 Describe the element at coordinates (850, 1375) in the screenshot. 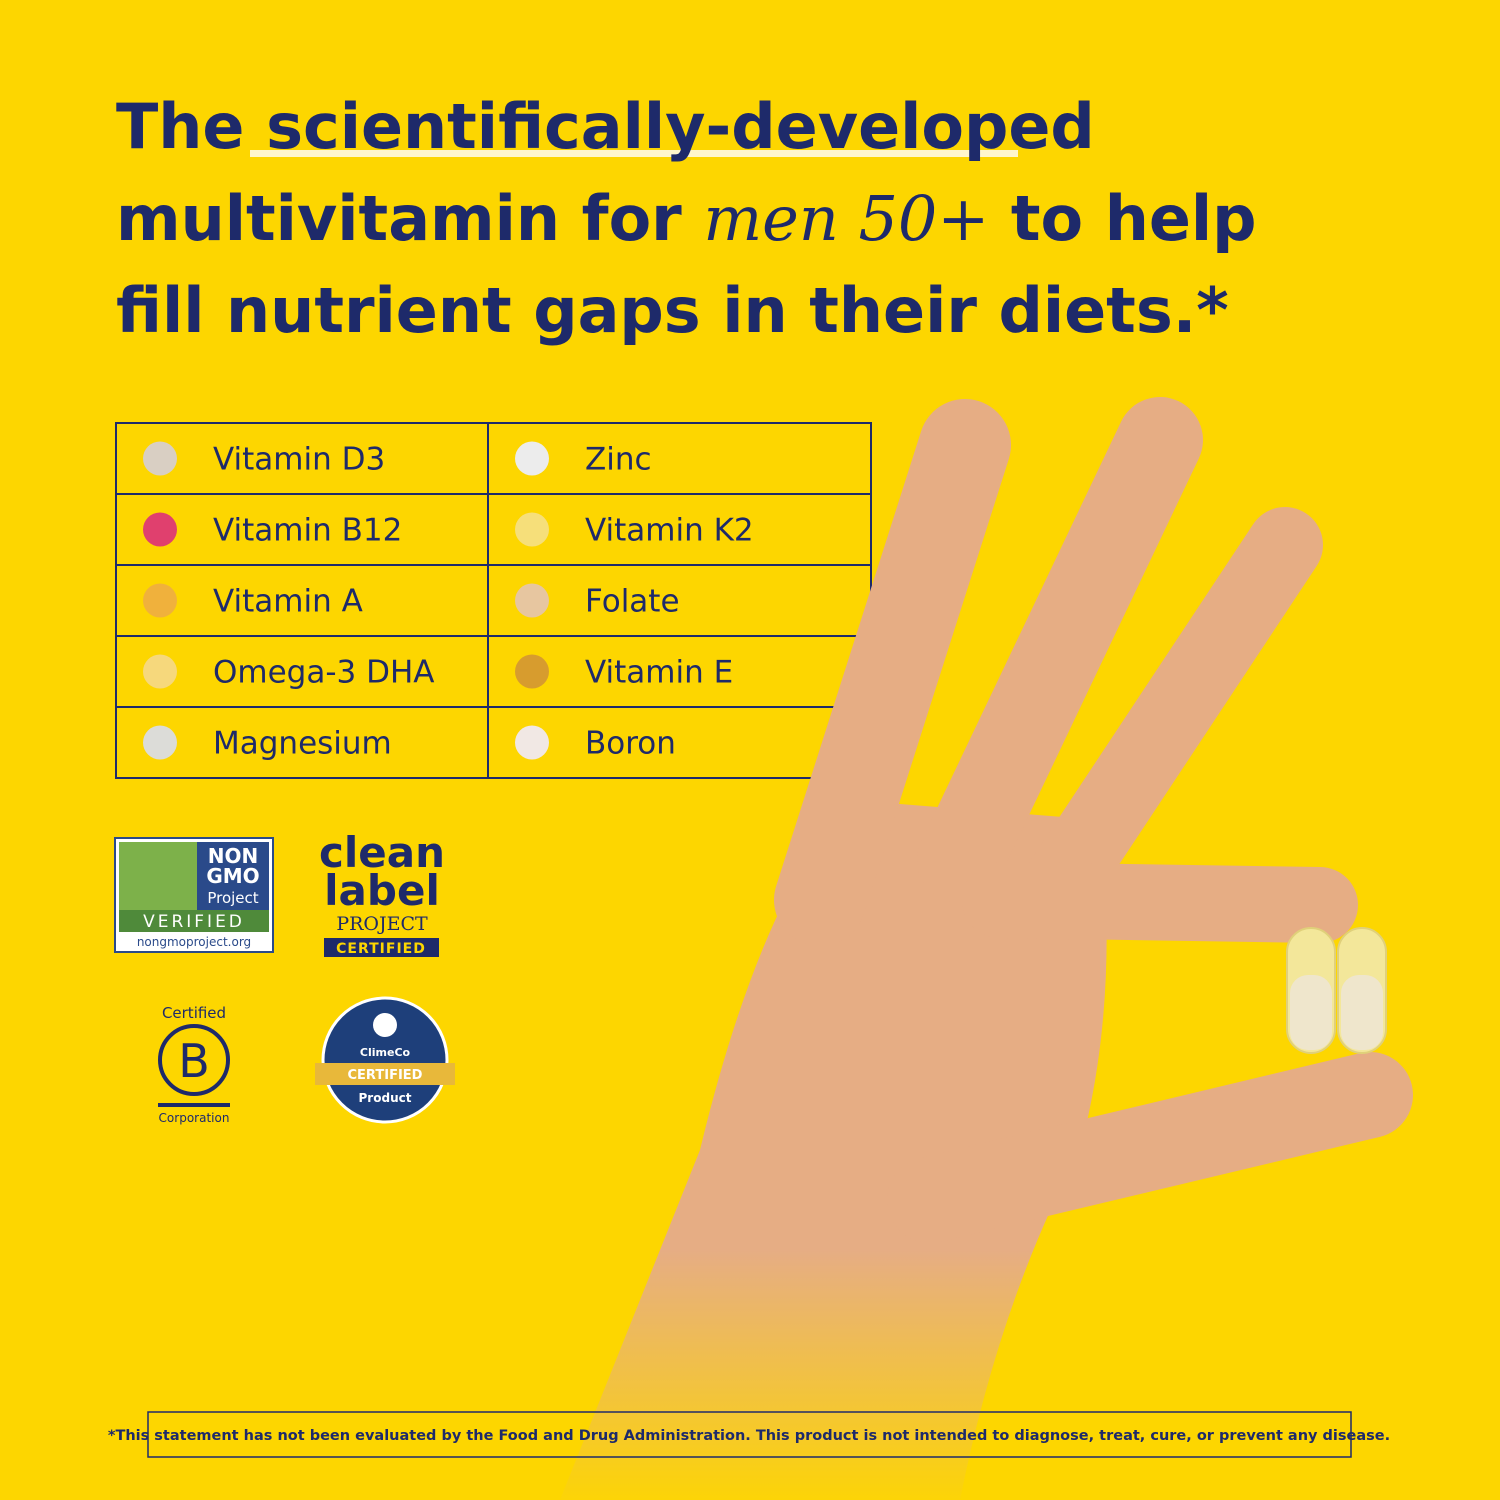

I see `fade` at that location.